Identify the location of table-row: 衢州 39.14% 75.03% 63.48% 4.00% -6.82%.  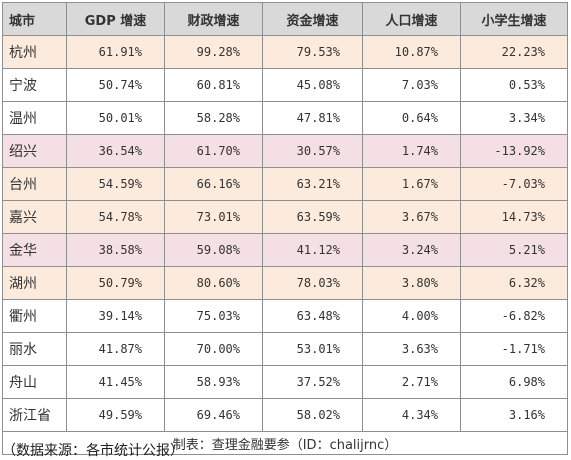
(285, 316).